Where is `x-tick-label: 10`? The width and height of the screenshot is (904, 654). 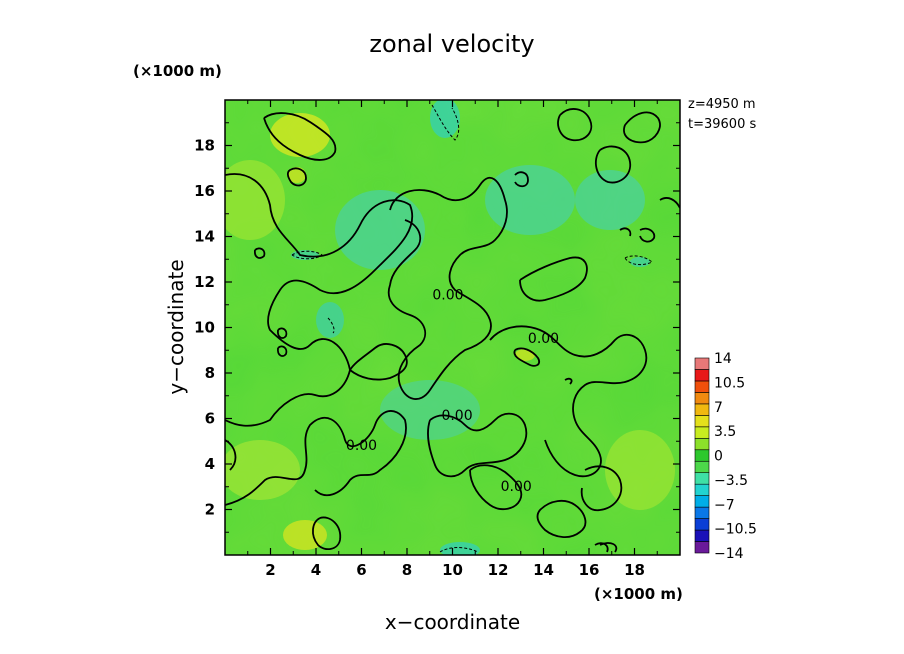
x-tick-label: 10 is located at coordinates (452, 570).